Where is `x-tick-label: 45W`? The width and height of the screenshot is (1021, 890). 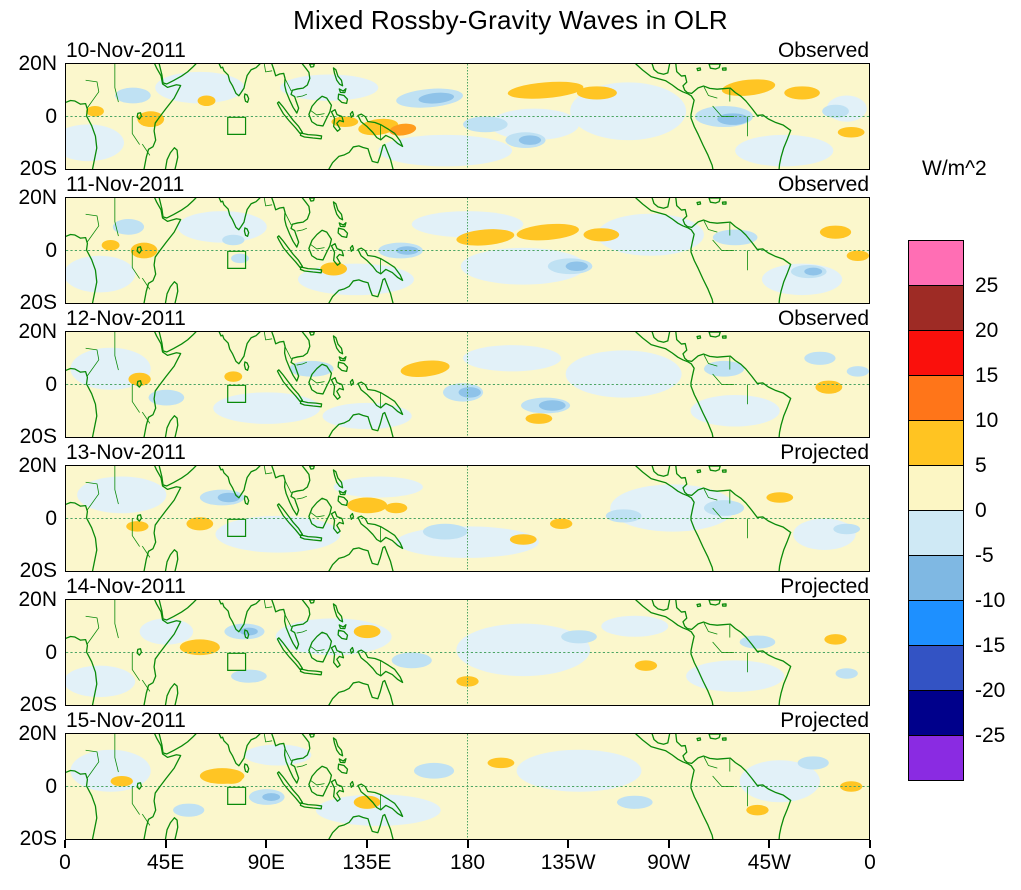
x-tick-label: 45W is located at coordinates (769, 862).